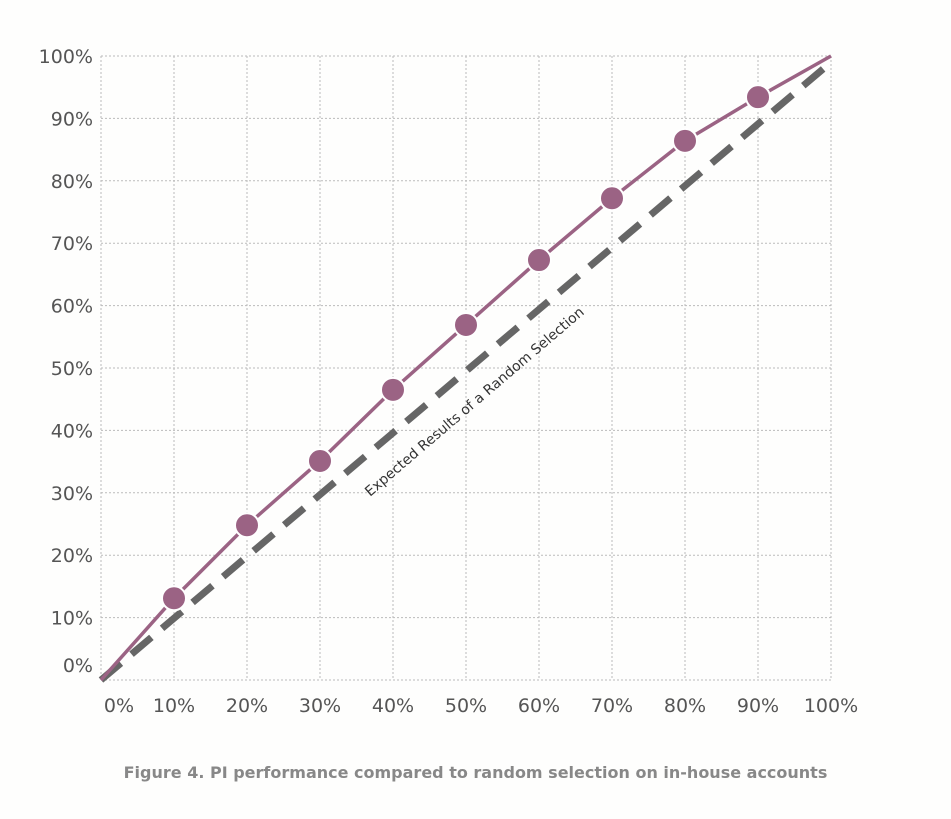 The image size is (951, 819). I want to click on y-tick-label: 50%, so click(72, 369).